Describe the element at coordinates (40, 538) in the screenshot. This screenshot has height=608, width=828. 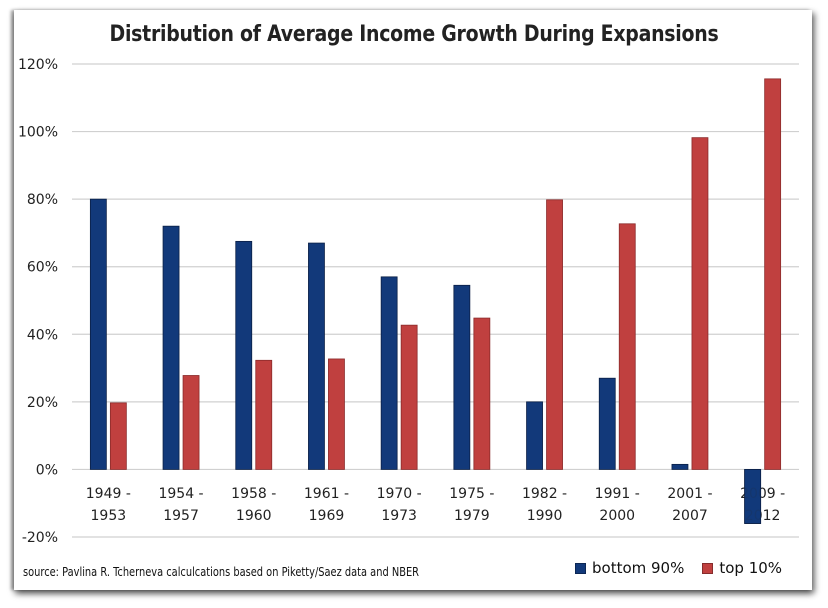
I see `y-tick-label: -20%` at that location.